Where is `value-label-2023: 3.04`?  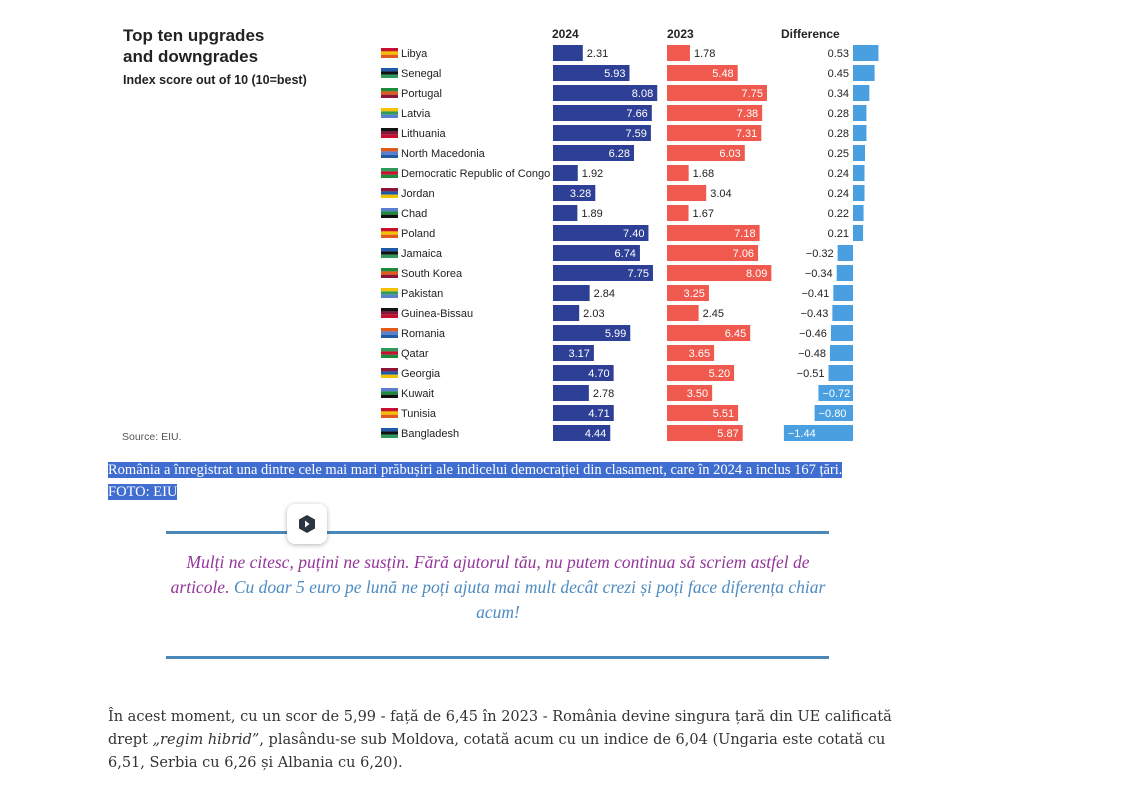
value-label-2023: 3.04 is located at coordinates (720, 194).